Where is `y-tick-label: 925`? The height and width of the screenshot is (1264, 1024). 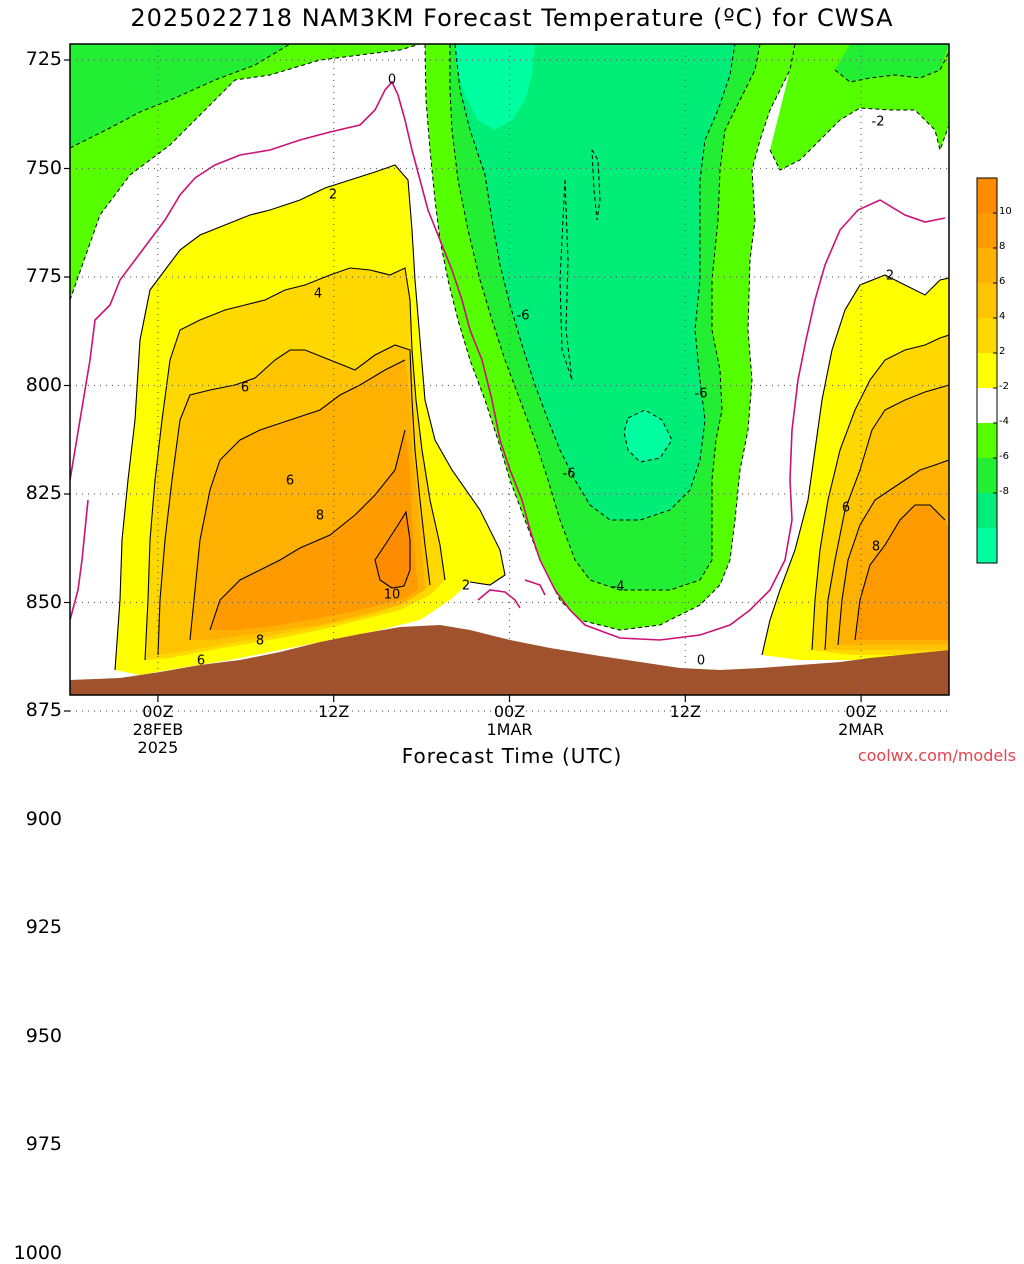 y-tick-label: 925 is located at coordinates (43, 927).